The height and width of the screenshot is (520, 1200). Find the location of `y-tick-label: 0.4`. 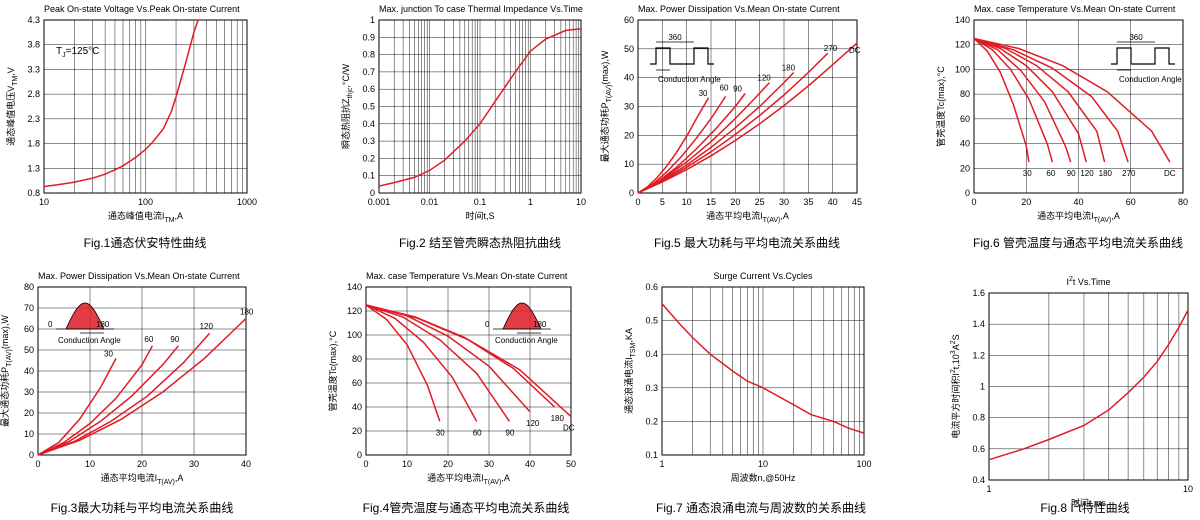

y-tick-label: 0.4 is located at coordinates (978, 480).